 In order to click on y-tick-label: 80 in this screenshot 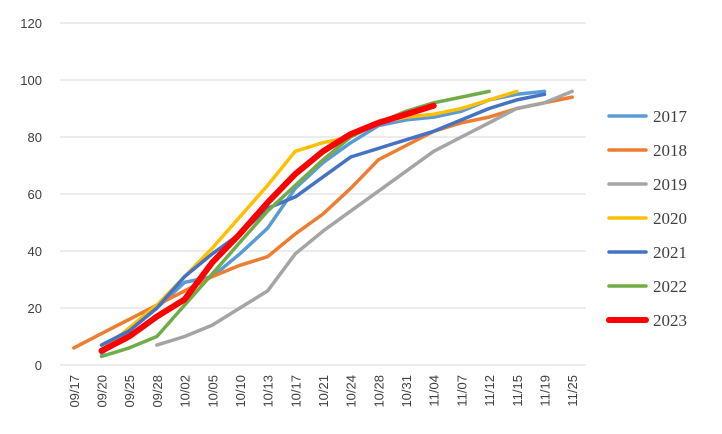, I will do `click(35, 137)`.